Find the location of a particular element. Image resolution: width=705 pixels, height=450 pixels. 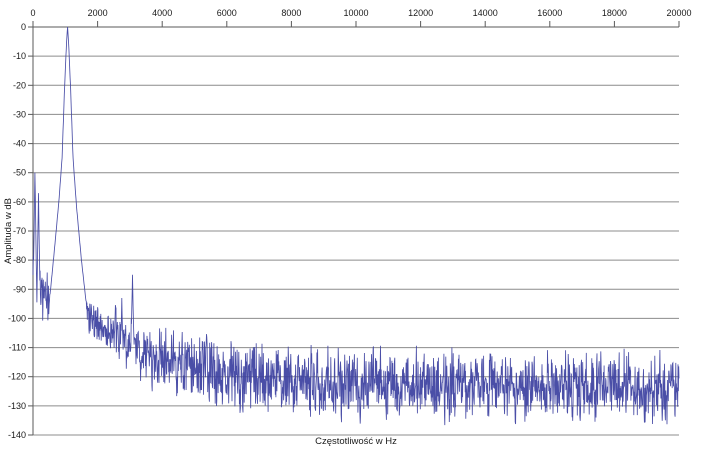

svg-text: -130 is located at coordinates (17, 406).